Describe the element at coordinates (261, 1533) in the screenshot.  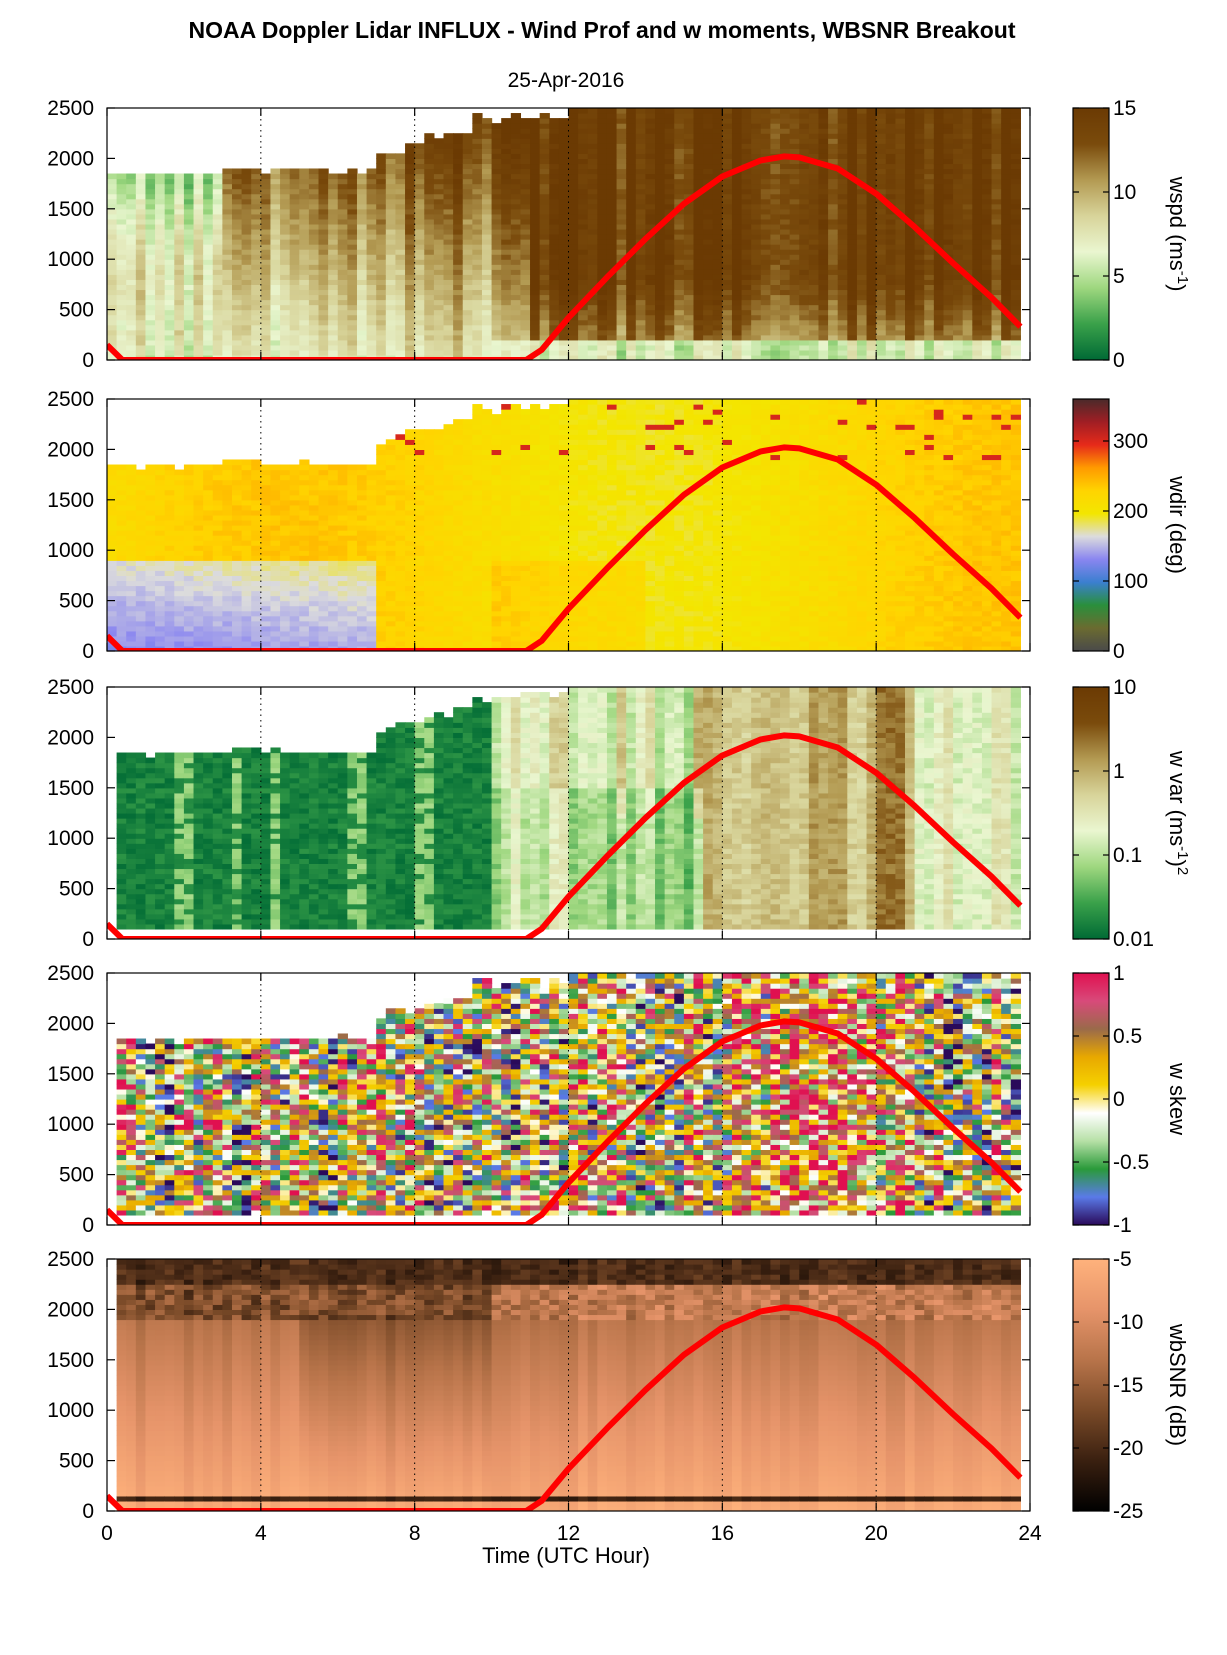
I see `x-tick-label: 4` at that location.